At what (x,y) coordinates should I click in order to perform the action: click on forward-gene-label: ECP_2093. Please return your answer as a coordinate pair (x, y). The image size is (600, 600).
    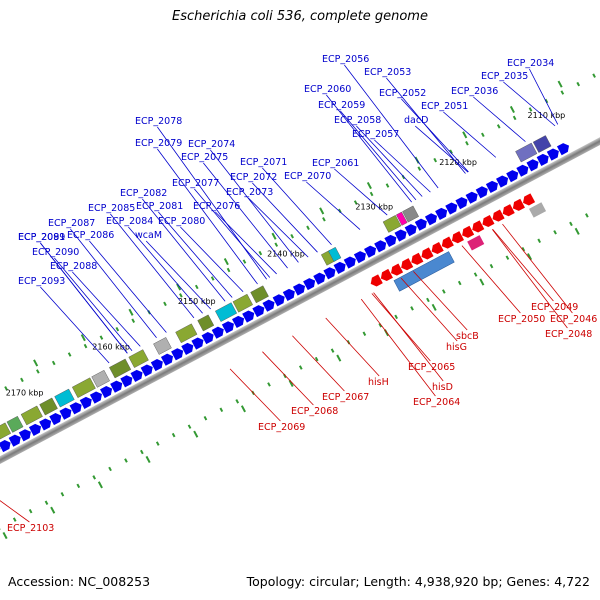
    Looking at the image, I should click on (41, 281).